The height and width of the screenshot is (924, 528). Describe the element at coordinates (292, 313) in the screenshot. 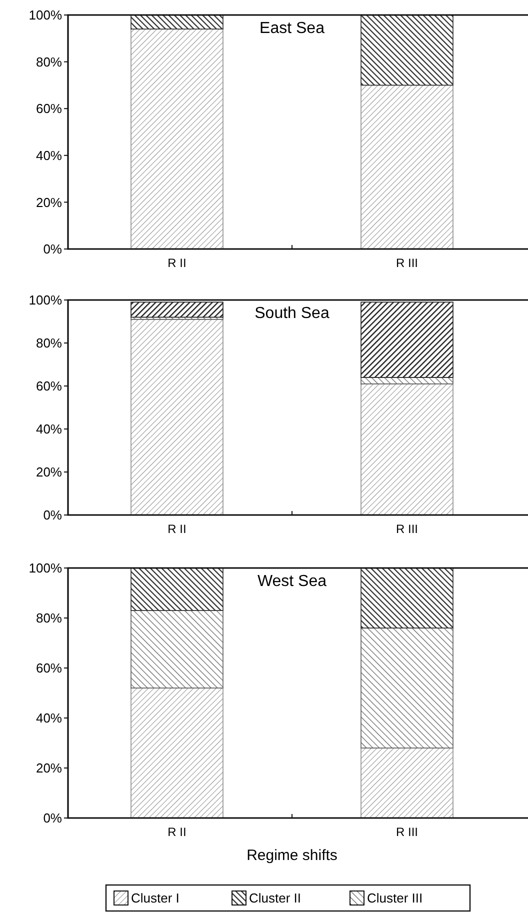

I see `chart-title: South Sea` at that location.